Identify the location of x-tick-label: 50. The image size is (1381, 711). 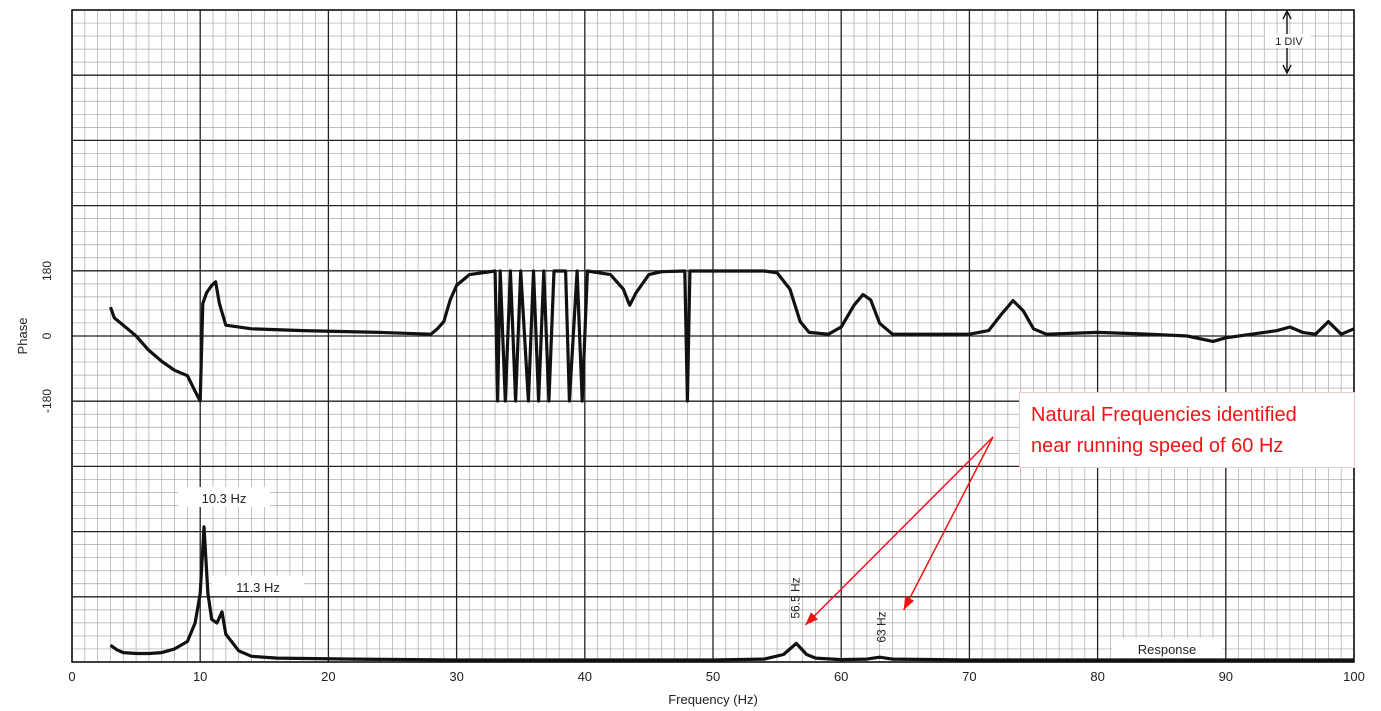
(713, 676).